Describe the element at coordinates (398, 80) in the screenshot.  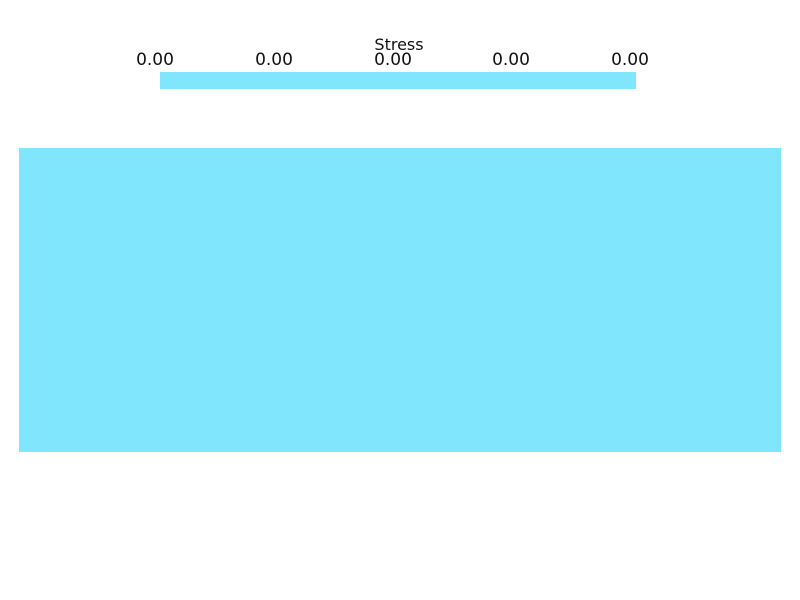
I see `scalar-bar-color-strip` at that location.